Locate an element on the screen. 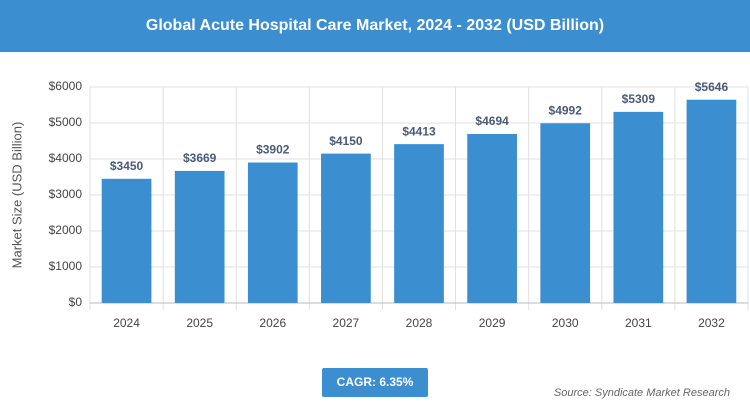 The height and width of the screenshot is (417, 750). x-tick-label: 2031 is located at coordinates (638, 323).